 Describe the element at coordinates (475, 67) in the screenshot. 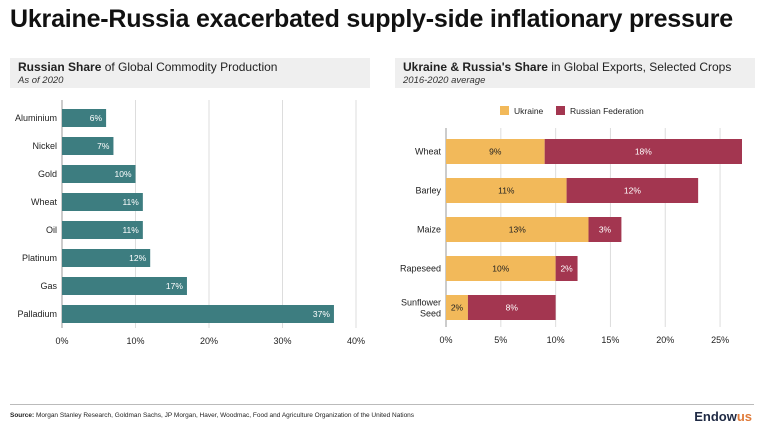

I see `right-chart-title-bold: Ukraine & Russia's Share` at that location.